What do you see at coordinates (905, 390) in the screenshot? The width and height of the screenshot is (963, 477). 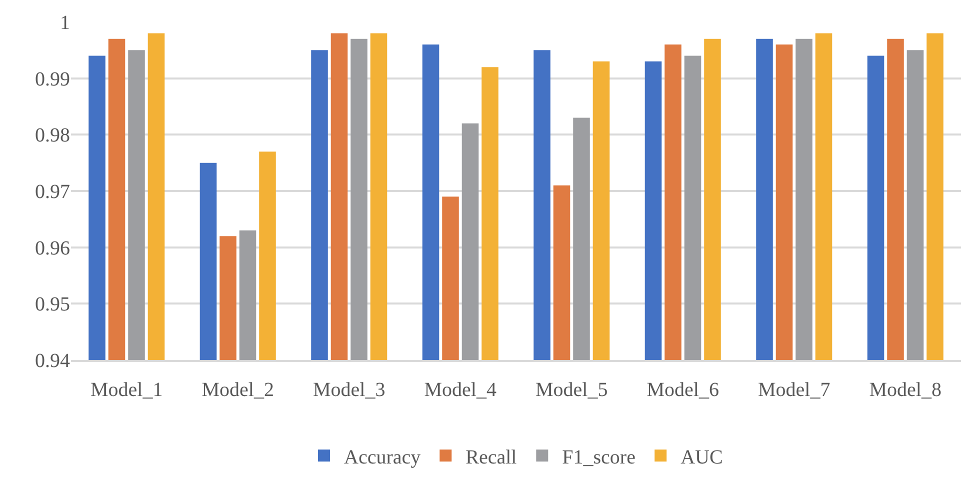 I see `x-tick-label: Model_8` at bounding box center [905, 390].